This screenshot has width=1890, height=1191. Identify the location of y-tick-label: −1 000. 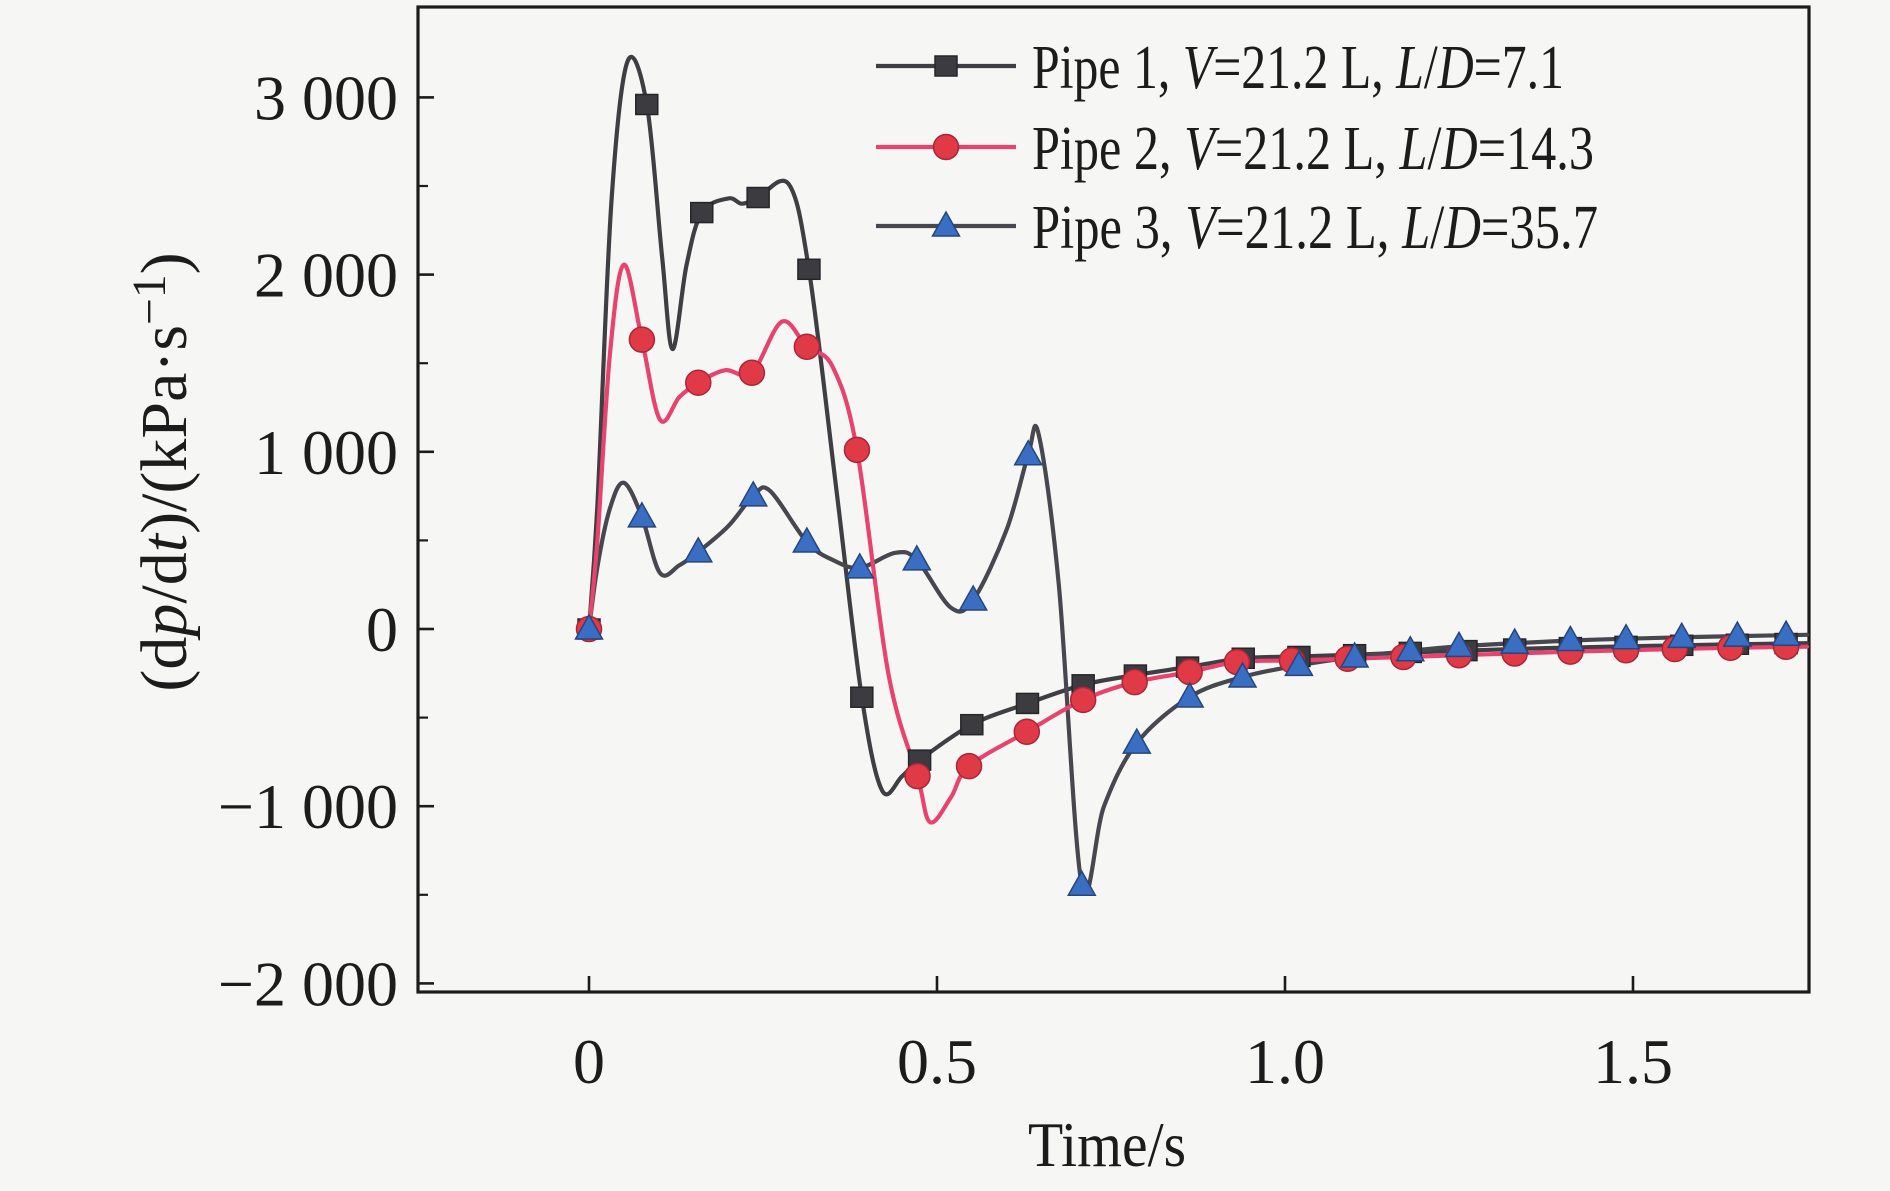
(308, 806).